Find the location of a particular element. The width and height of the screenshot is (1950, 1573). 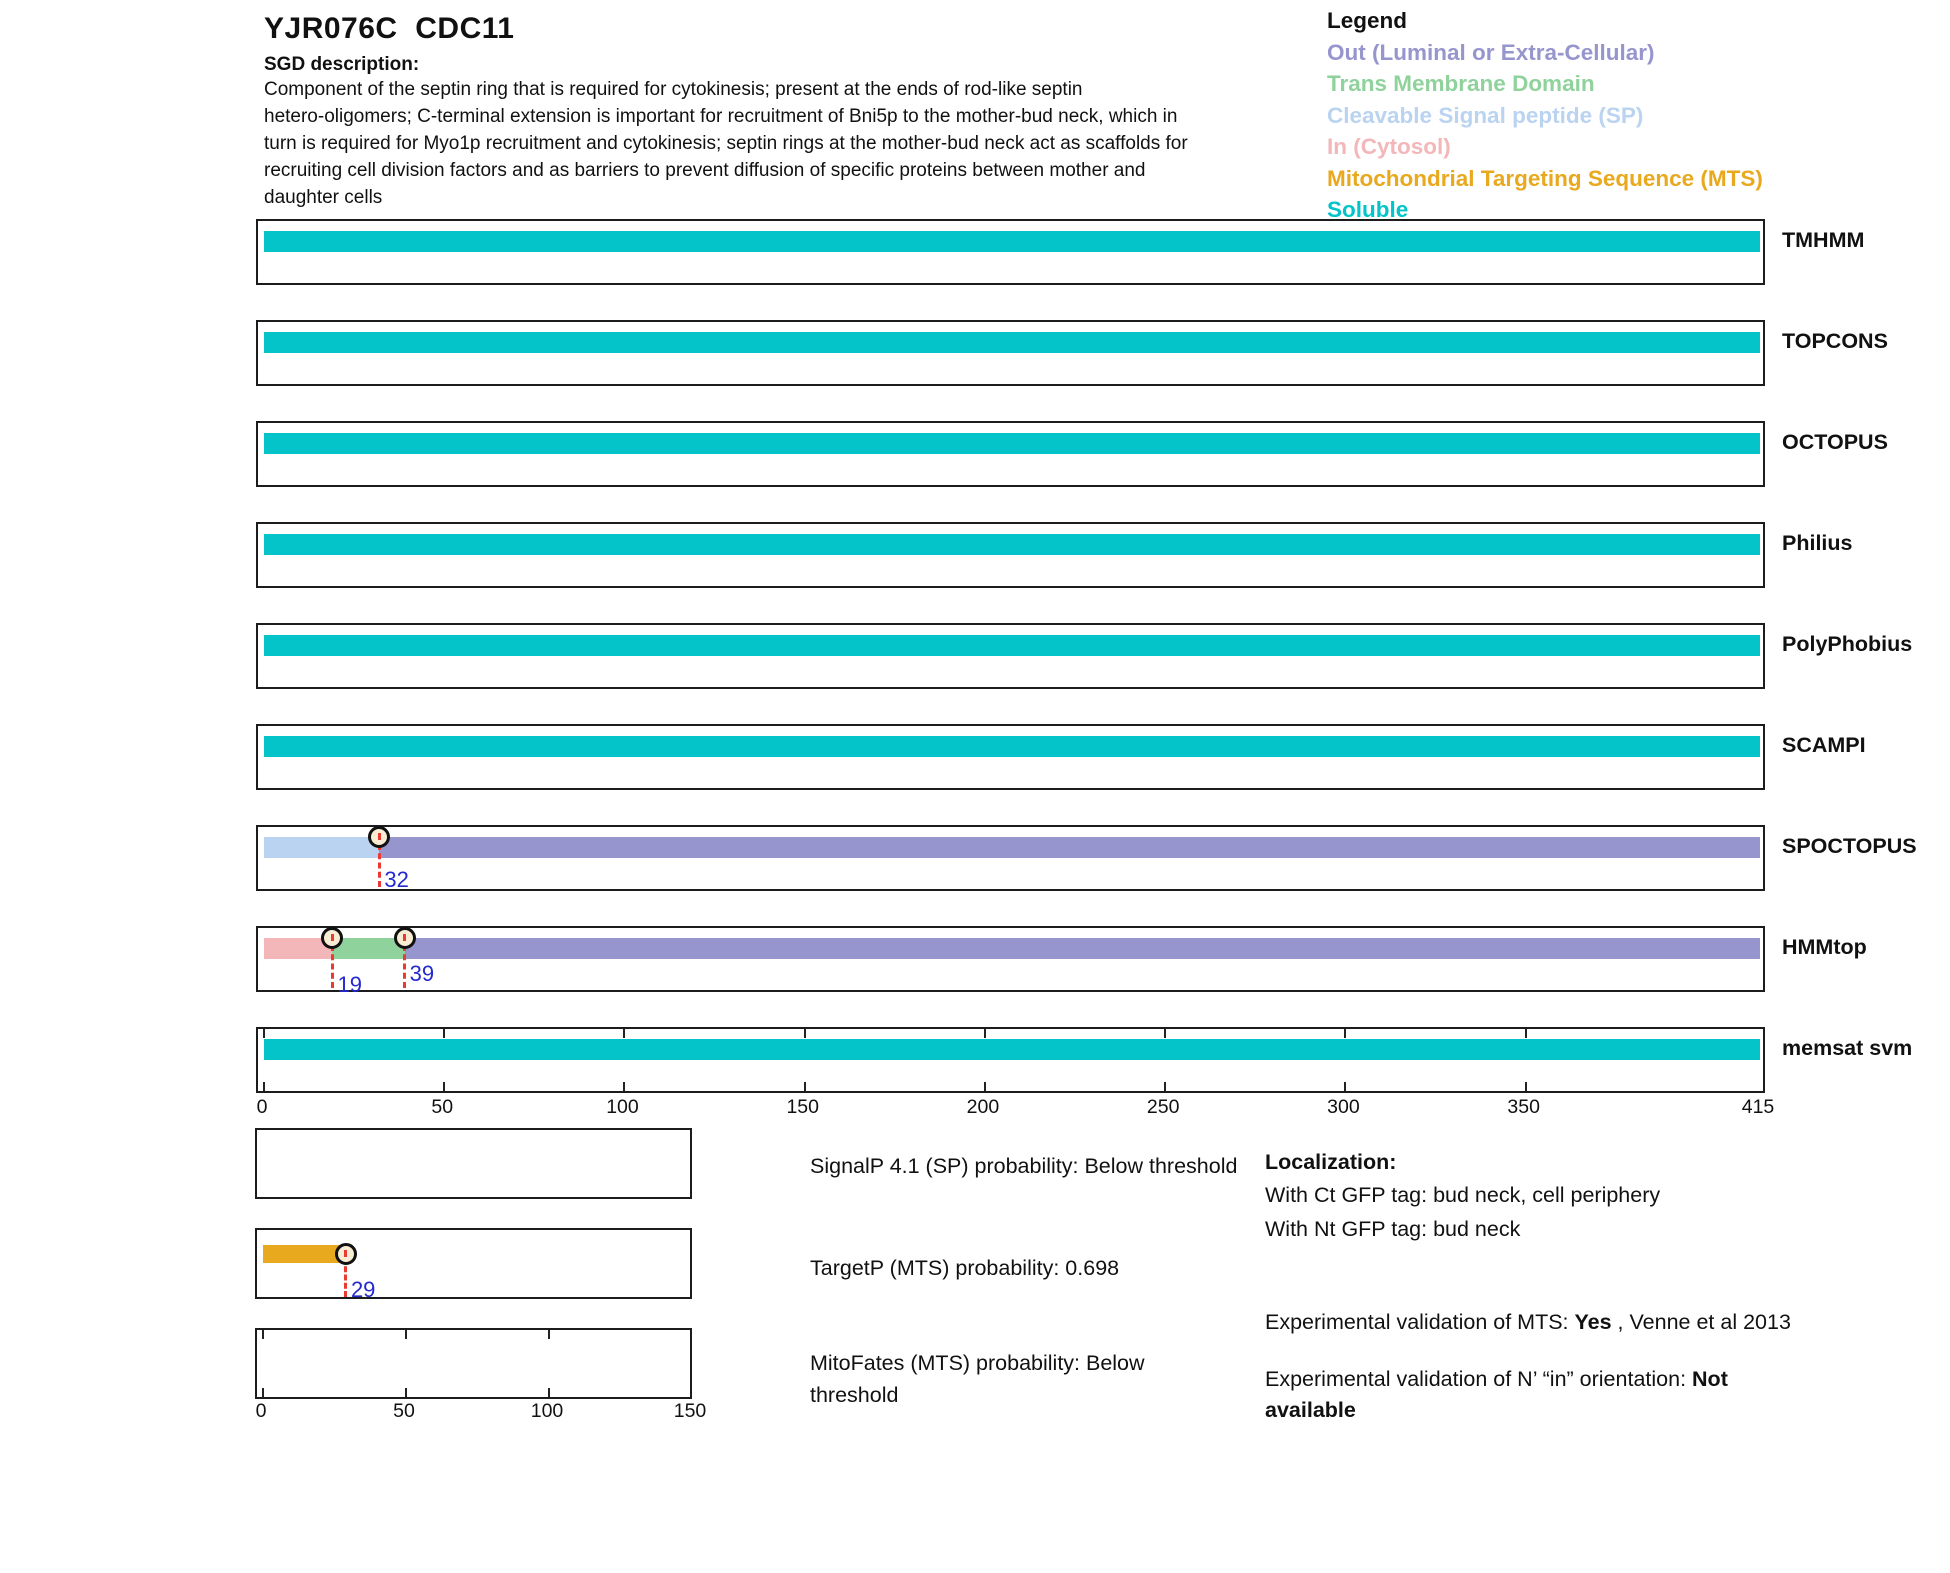

legend-item-out: Out (Luminal or Extra-Cellular) is located at coordinates (1491, 52).